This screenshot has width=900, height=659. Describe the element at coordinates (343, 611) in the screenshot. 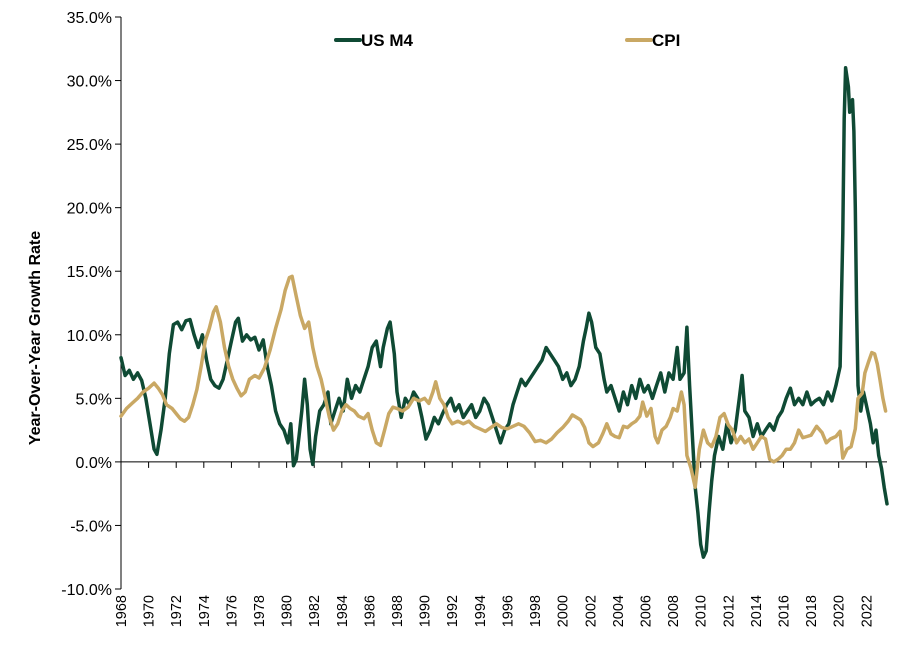

I see `x-tick-label: 1984` at that location.